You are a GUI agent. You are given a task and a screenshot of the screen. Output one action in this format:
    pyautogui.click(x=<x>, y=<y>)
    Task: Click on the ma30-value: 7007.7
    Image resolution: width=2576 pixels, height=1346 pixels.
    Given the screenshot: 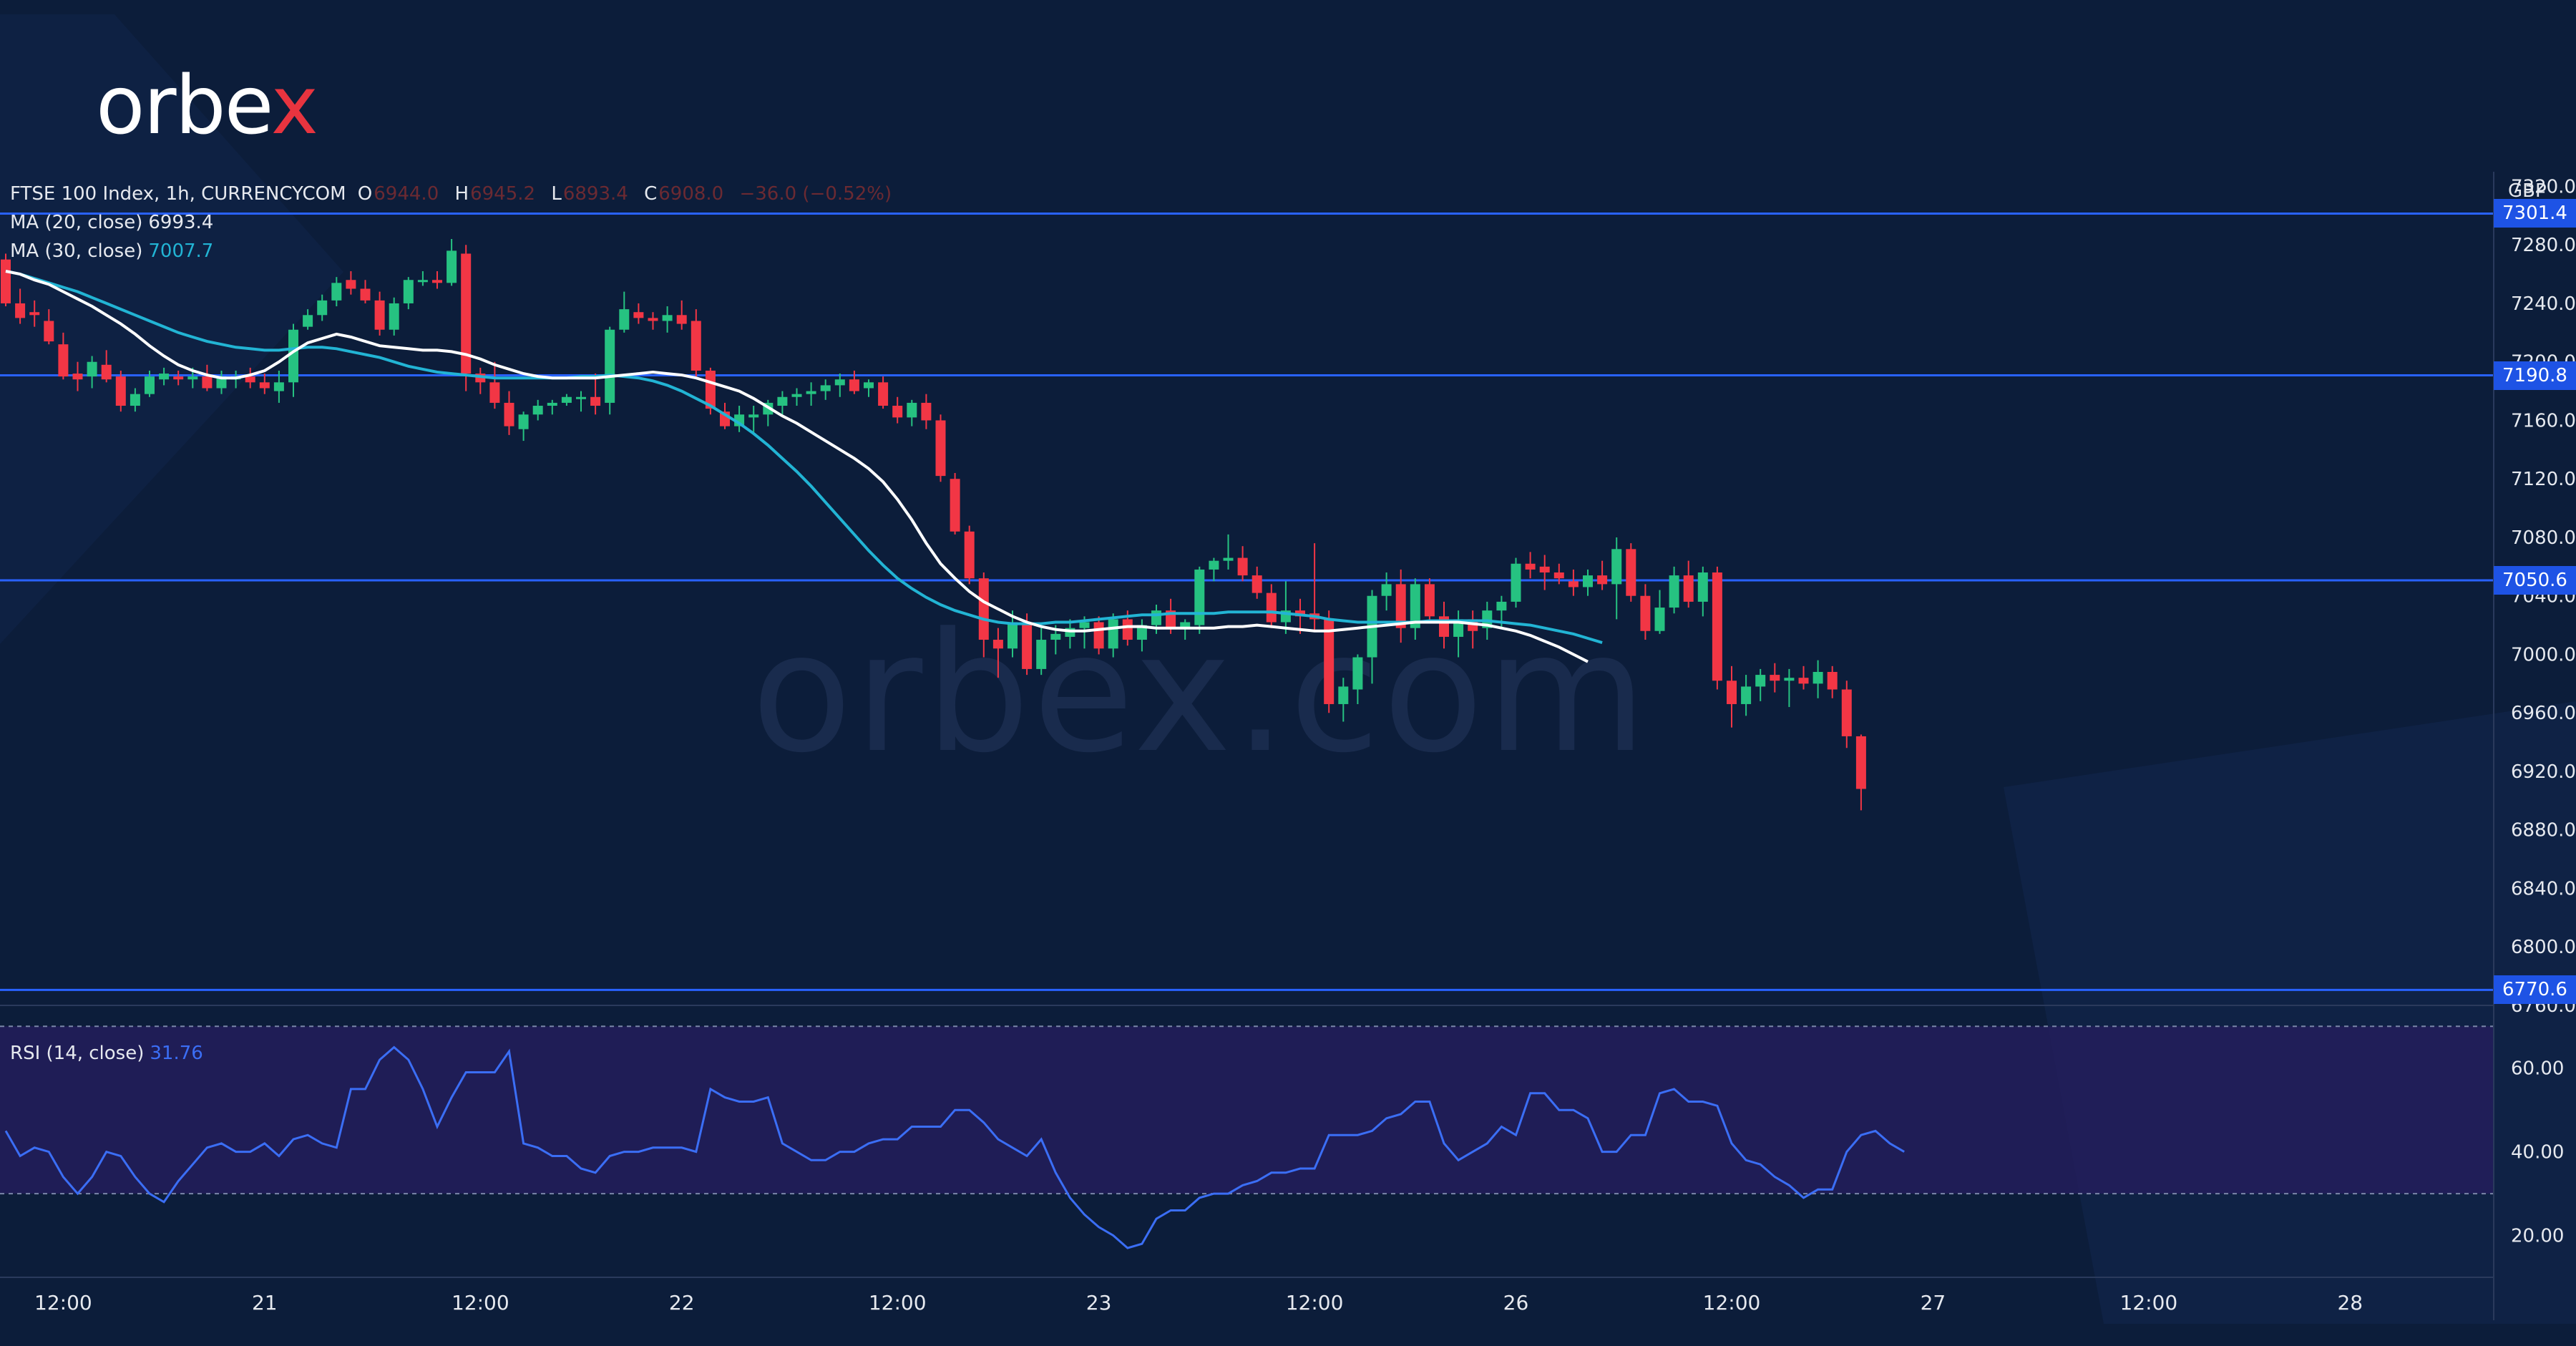 What is the action you would take?
    pyautogui.click(x=181, y=251)
    